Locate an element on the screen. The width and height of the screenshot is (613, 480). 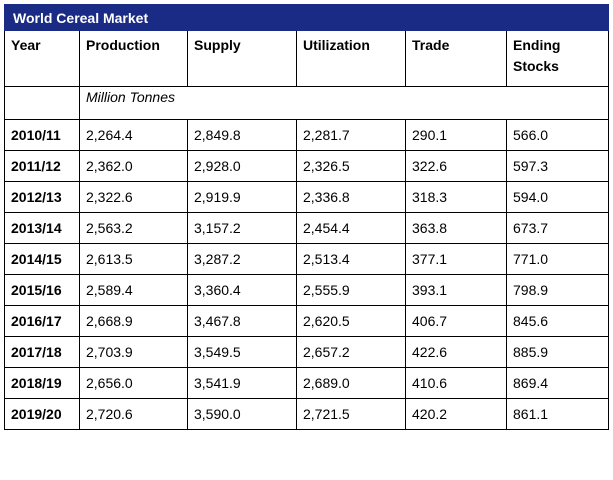
cell-year: 2018/19 is located at coordinates (42, 383).